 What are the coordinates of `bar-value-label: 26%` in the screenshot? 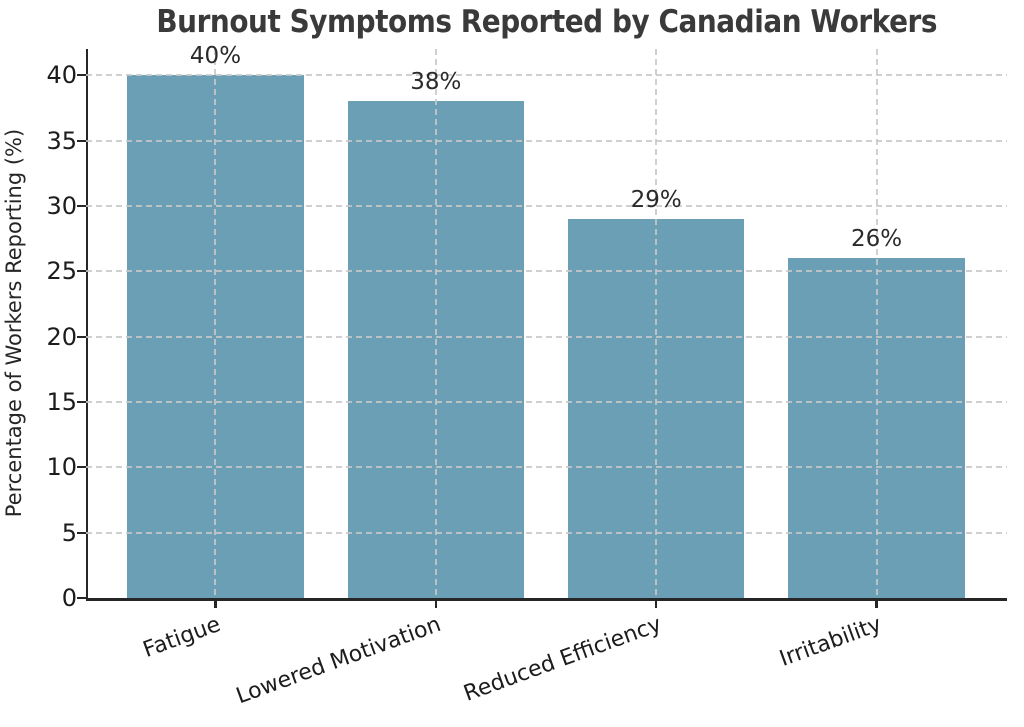 It's located at (876, 239).